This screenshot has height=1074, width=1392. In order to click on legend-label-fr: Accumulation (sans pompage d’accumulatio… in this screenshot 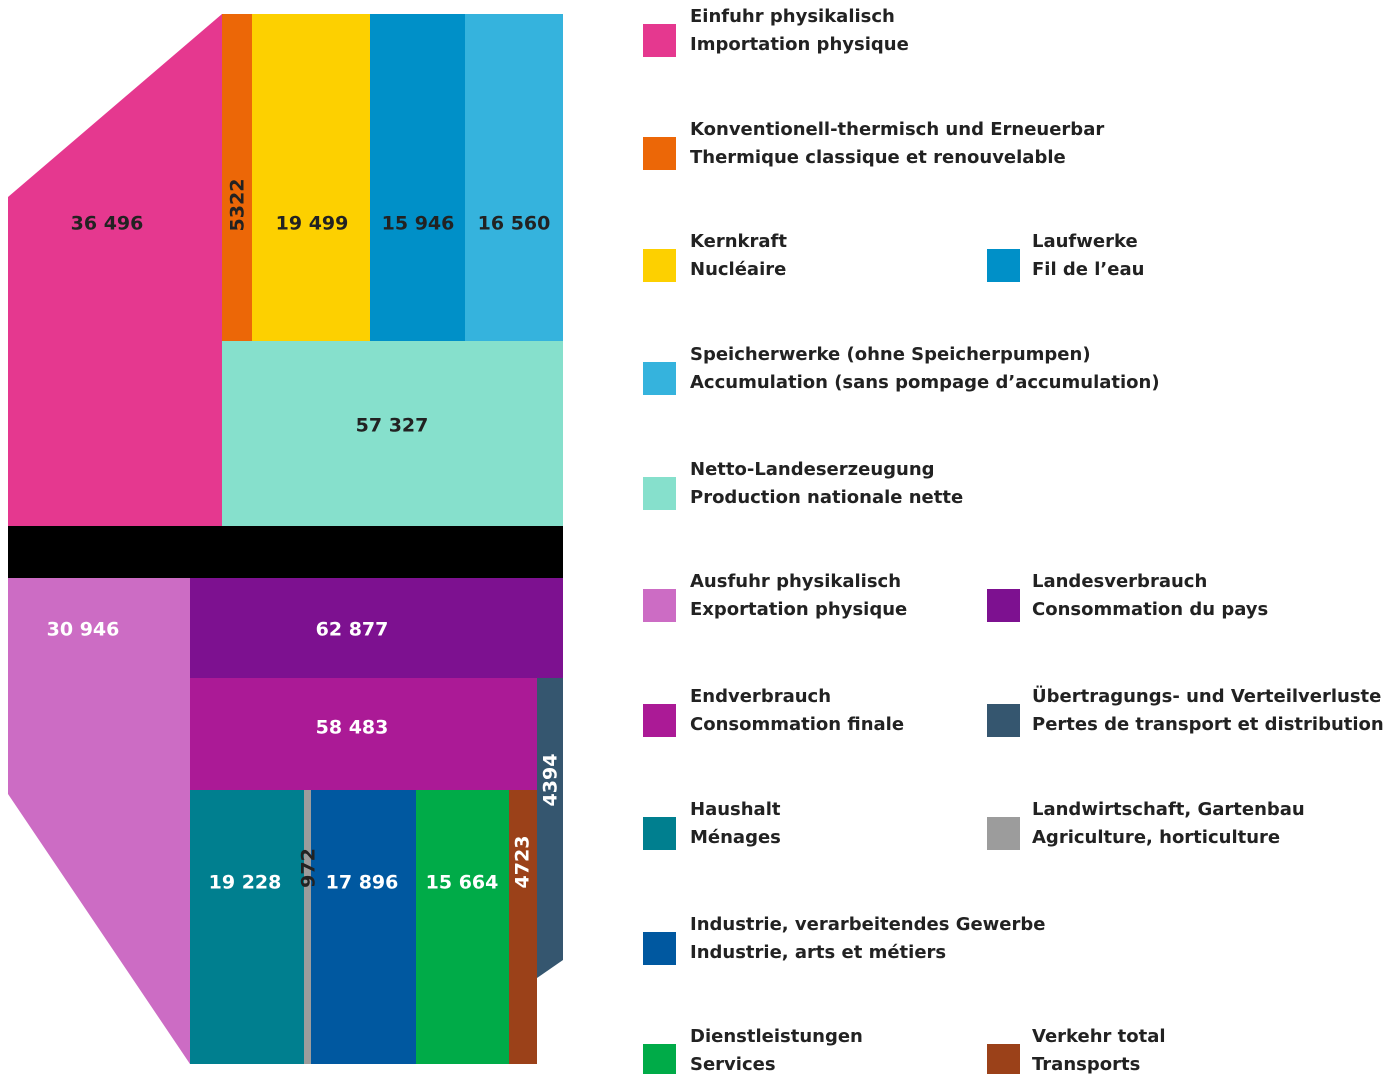, I will do `click(925, 382)`.